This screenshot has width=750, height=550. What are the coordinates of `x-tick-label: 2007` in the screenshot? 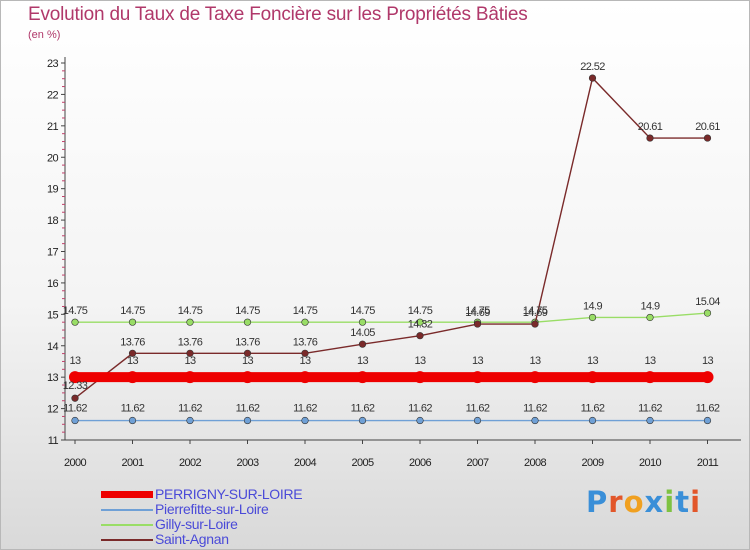 It's located at (477, 463).